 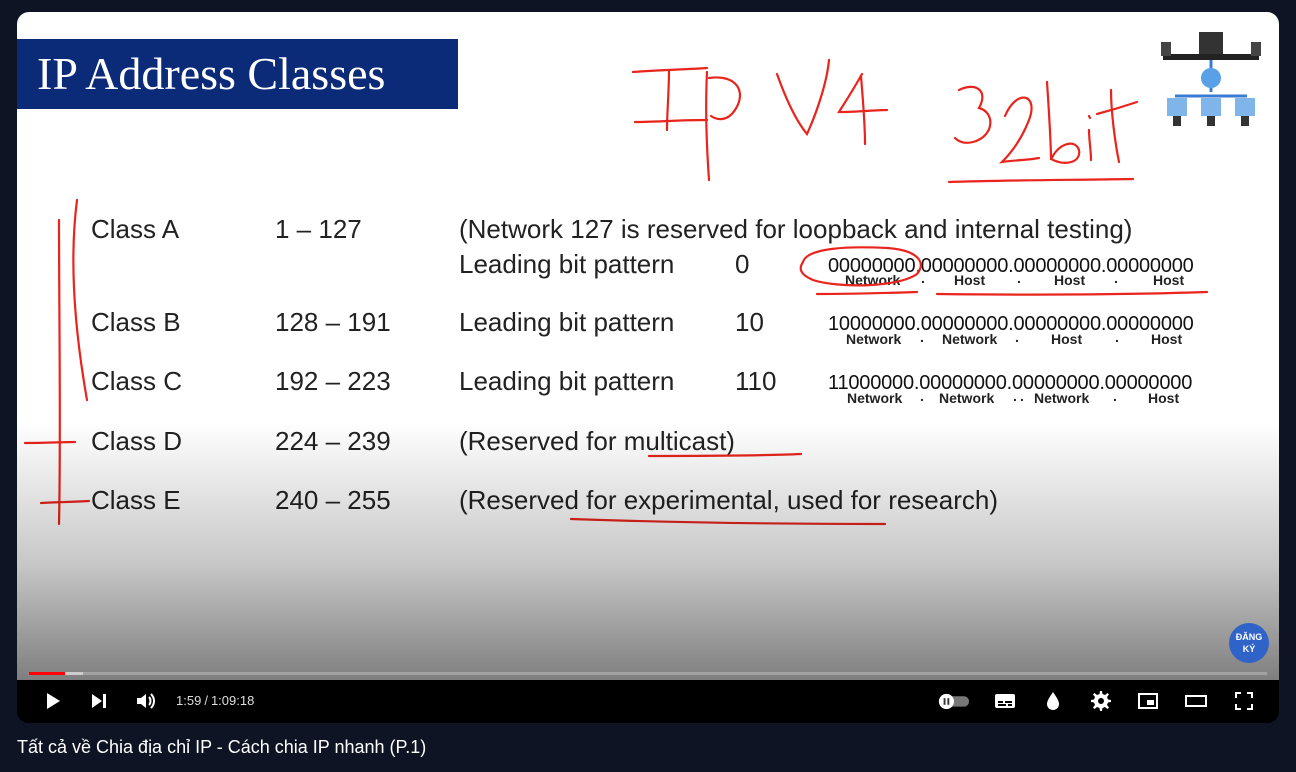 What do you see at coordinates (137, 441) in the screenshot?
I see `class-d-name: Class D` at bounding box center [137, 441].